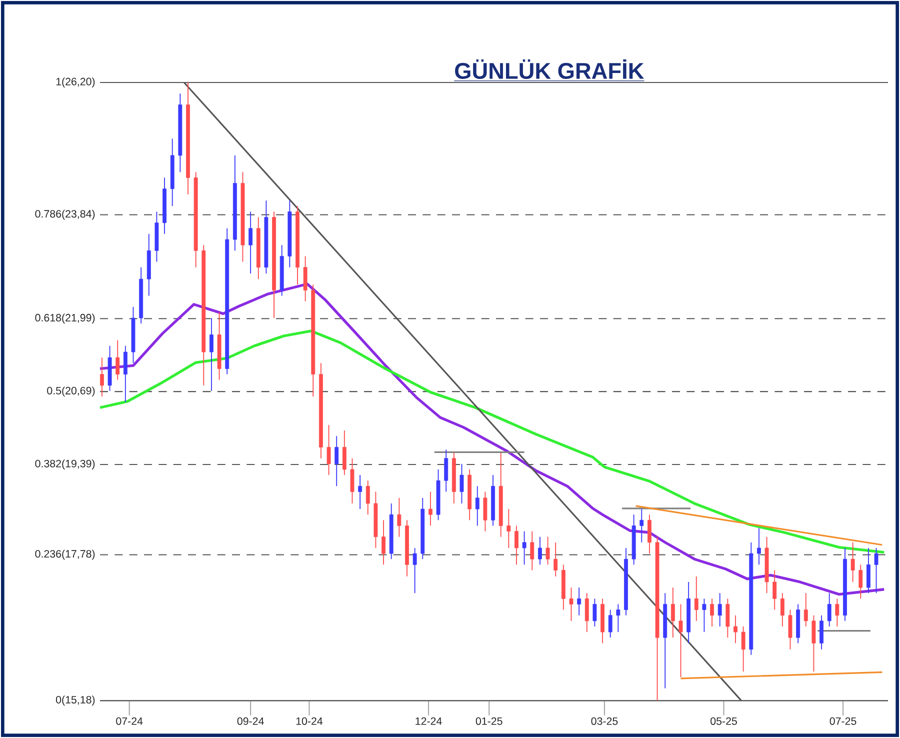  Describe the element at coordinates (429, 721) in the screenshot. I see `x-tick-label: 12-24` at that location.